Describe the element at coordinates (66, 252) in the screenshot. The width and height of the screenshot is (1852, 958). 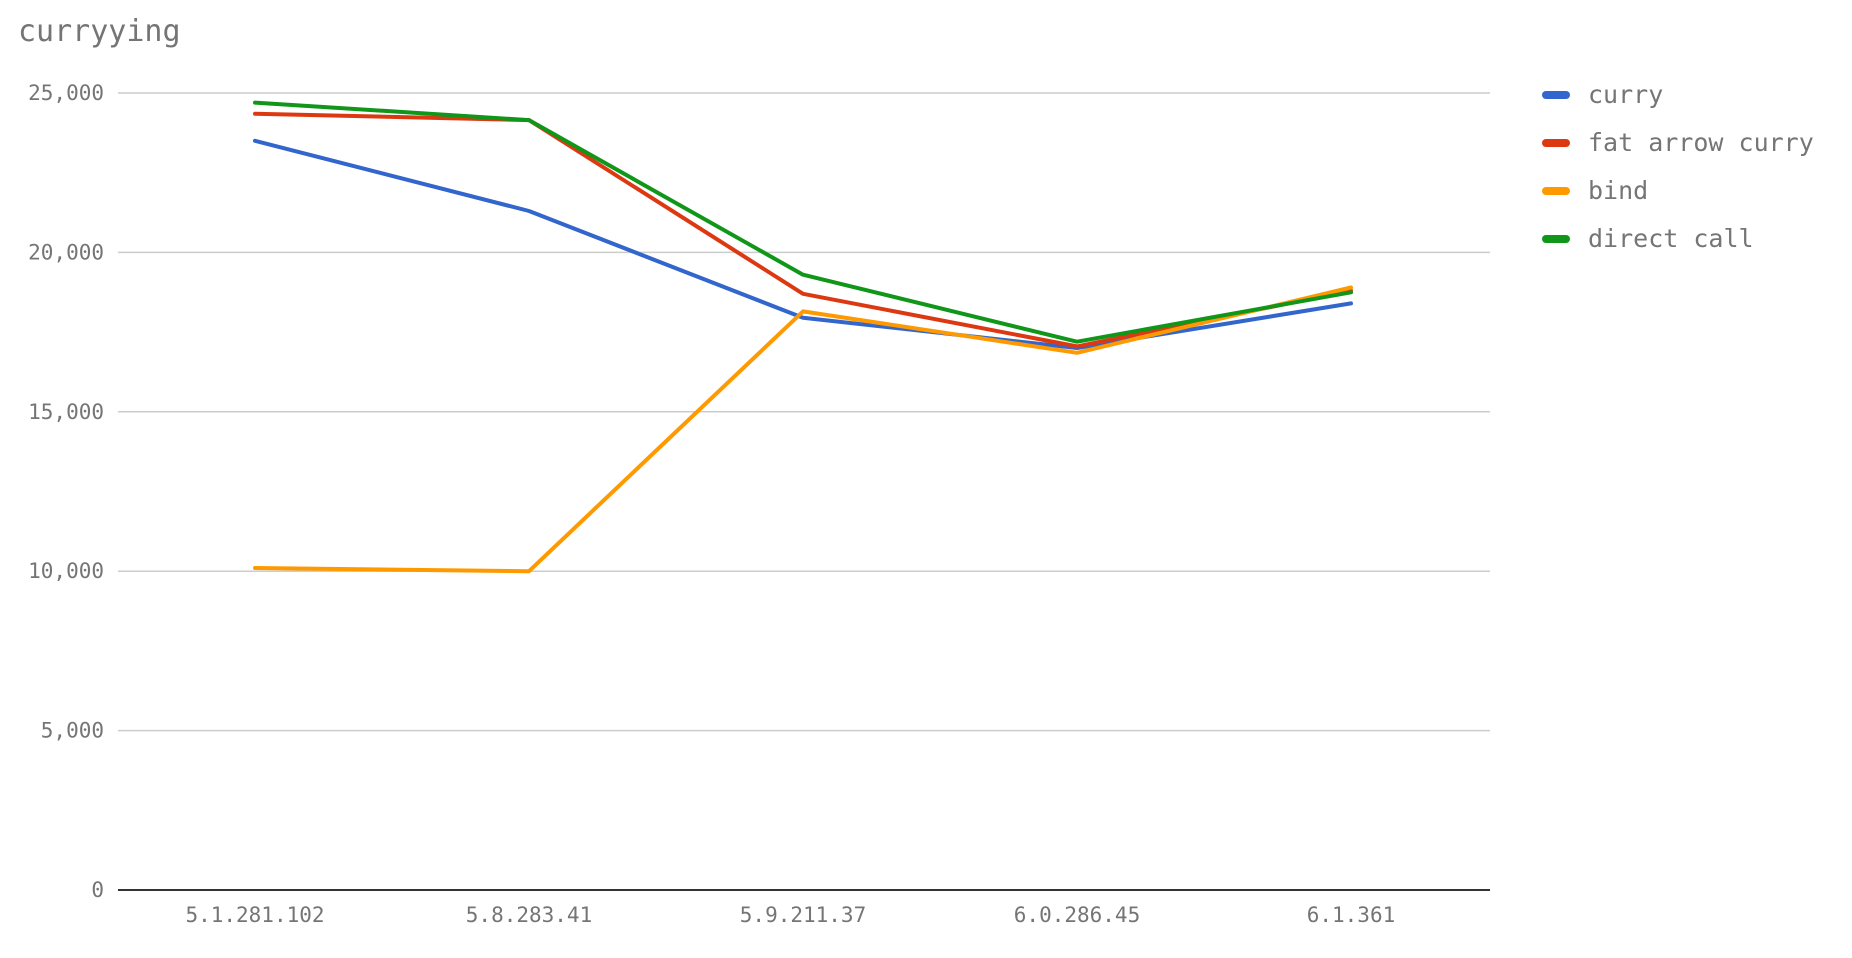
I see `y-tick-label: 20,000` at that location.